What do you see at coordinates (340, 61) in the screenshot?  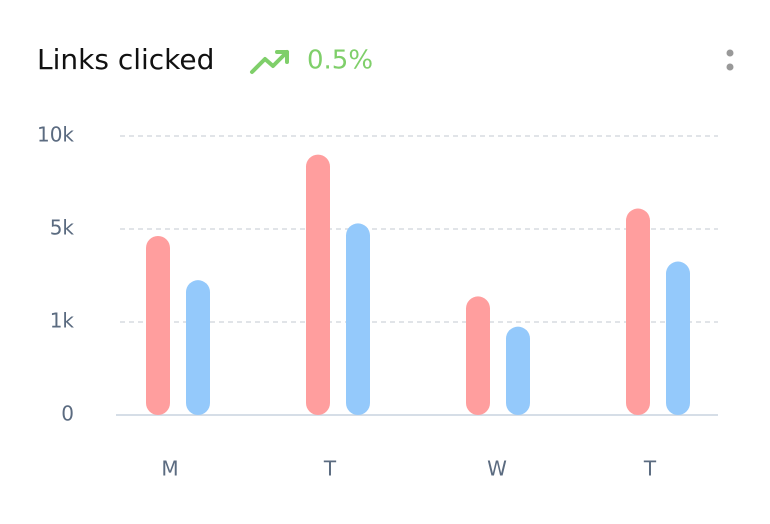 I see `trend-value: 0.5%` at bounding box center [340, 61].